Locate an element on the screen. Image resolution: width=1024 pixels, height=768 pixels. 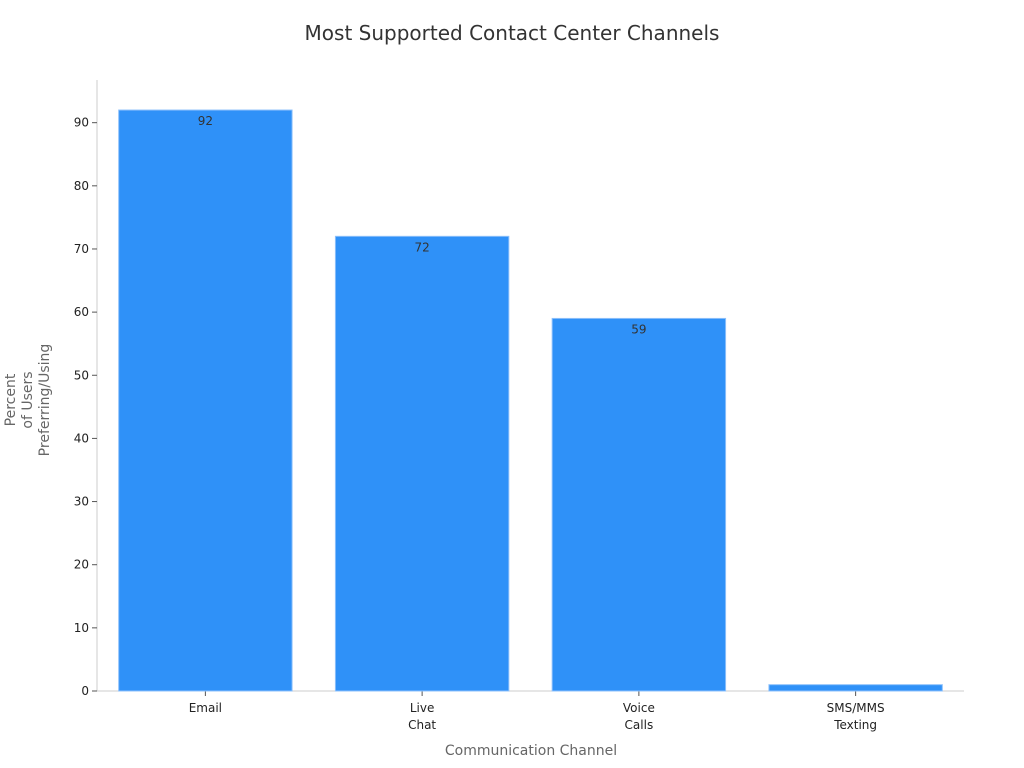
y-tick-label: 80 is located at coordinates (81, 186).